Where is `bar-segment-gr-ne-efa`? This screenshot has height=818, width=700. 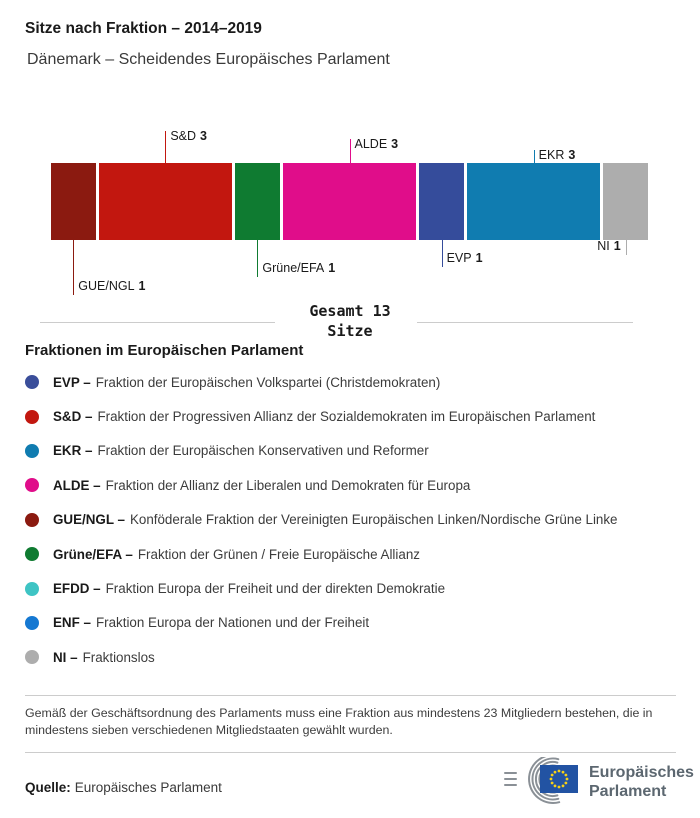
bar-segment-gr-ne-efa is located at coordinates (257, 201).